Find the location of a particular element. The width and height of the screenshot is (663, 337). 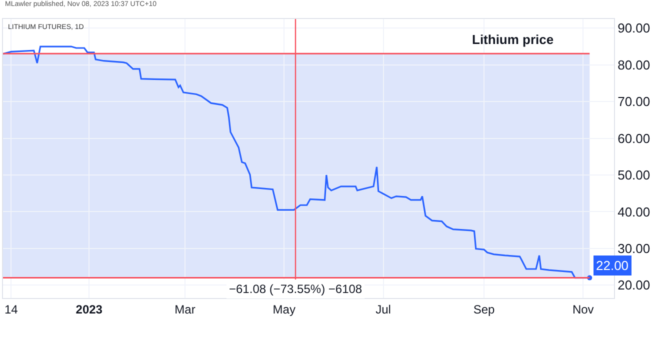

x-tick-label: Mar is located at coordinates (185, 309).